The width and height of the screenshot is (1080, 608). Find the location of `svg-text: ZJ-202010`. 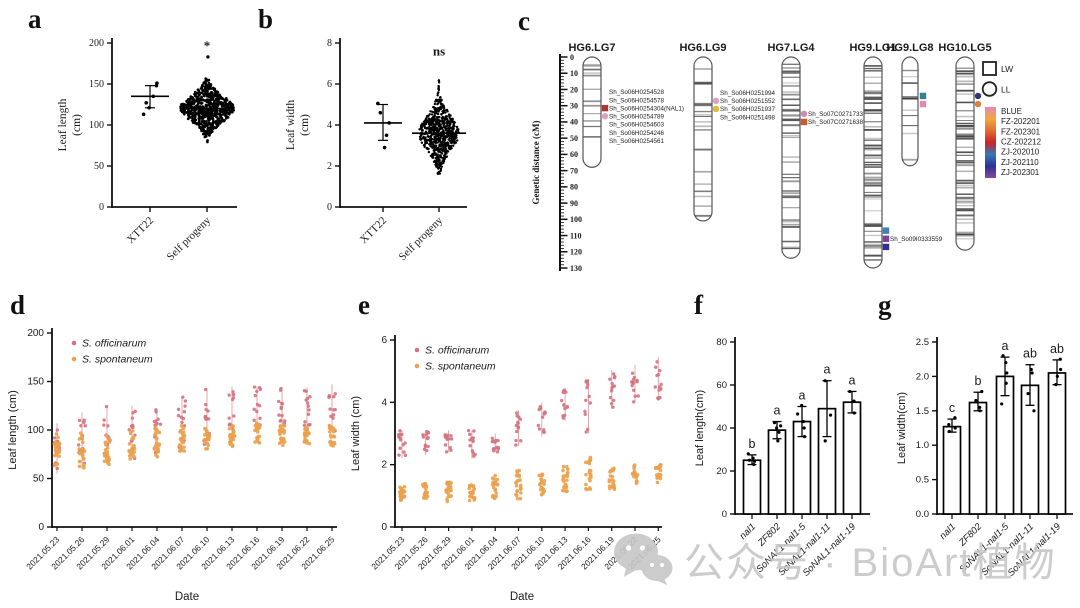

svg-text: ZJ-202010 is located at coordinates (1020, 152).